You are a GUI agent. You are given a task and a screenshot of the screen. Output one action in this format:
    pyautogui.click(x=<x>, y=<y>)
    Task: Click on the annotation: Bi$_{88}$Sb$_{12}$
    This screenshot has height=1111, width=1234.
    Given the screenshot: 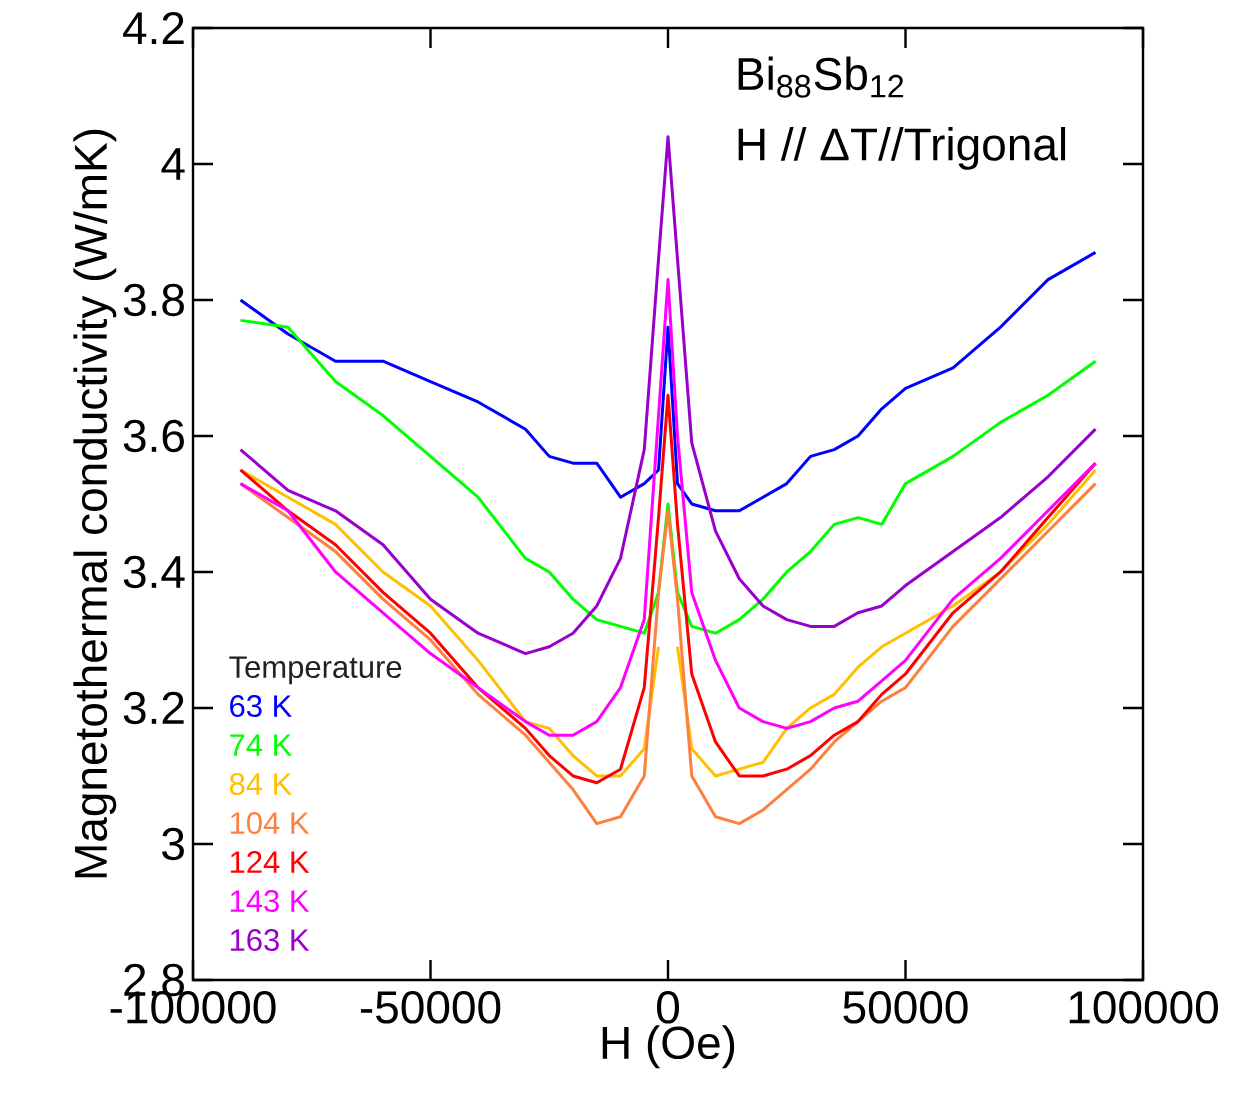 What is the action you would take?
    pyautogui.click(x=821, y=77)
    